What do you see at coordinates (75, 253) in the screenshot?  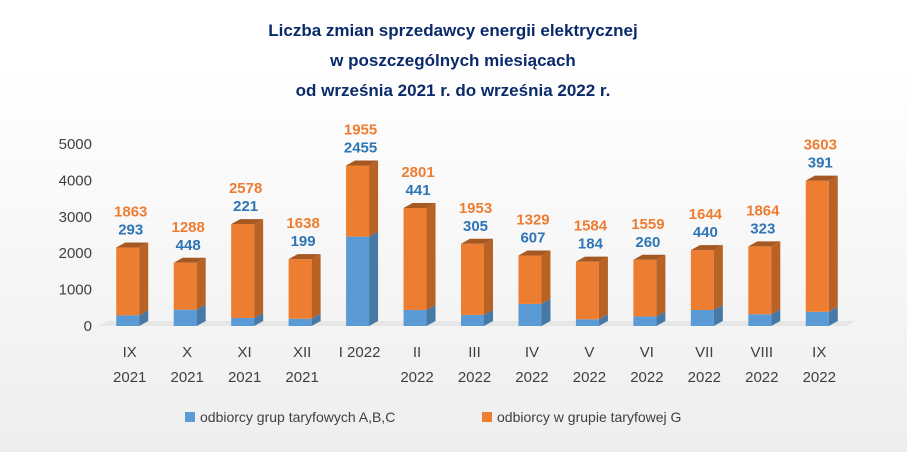 I see `y-tick-label-2: 2000` at bounding box center [75, 253].